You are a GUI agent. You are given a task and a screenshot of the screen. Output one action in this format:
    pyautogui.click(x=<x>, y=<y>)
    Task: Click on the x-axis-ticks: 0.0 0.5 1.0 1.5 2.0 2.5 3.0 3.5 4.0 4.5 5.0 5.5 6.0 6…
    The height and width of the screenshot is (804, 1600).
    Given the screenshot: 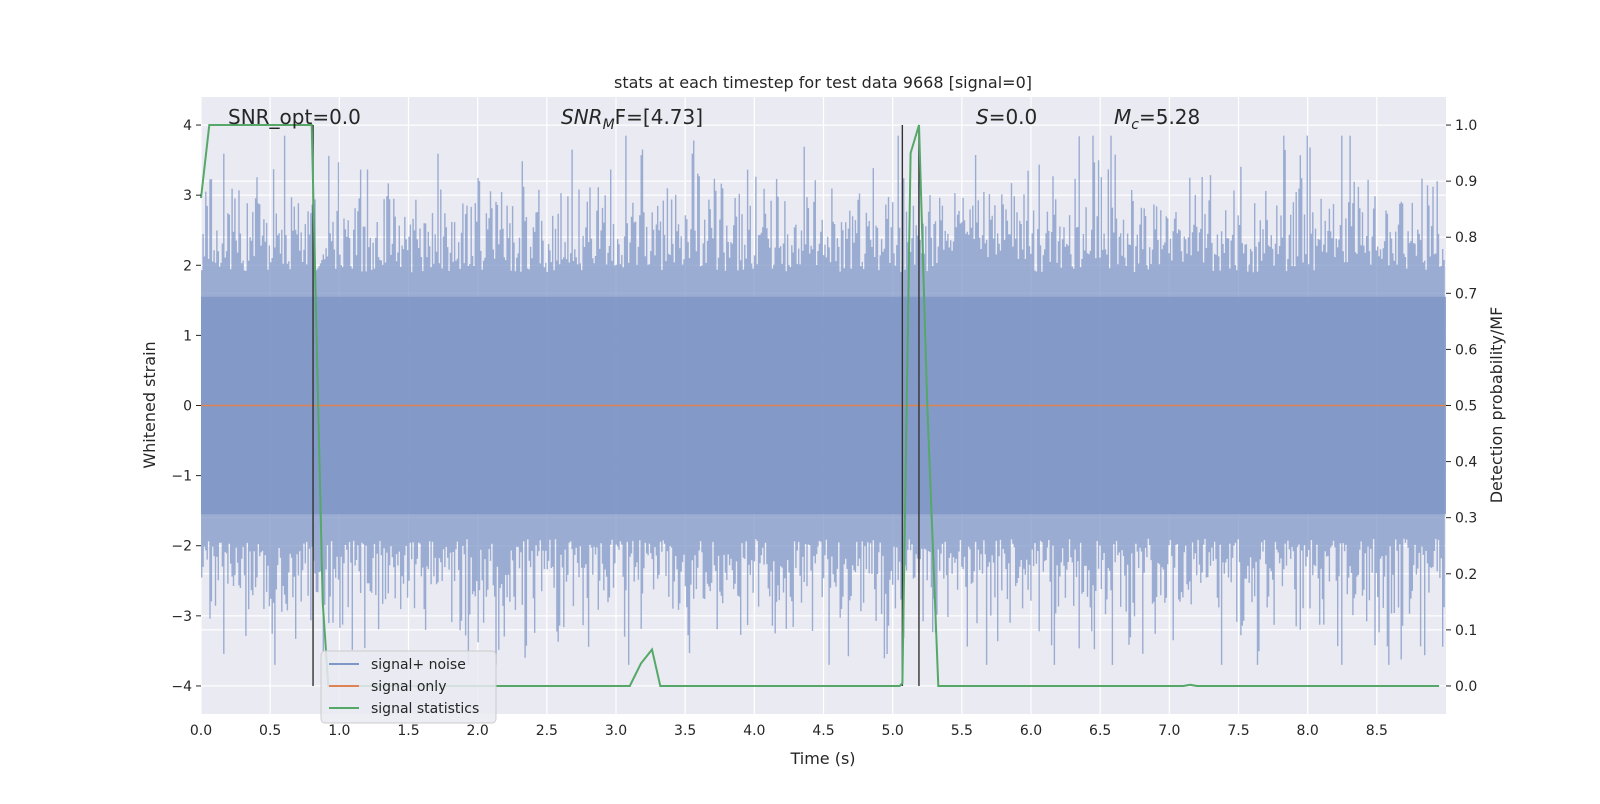 What is the action you would take?
    pyautogui.click(x=789, y=731)
    